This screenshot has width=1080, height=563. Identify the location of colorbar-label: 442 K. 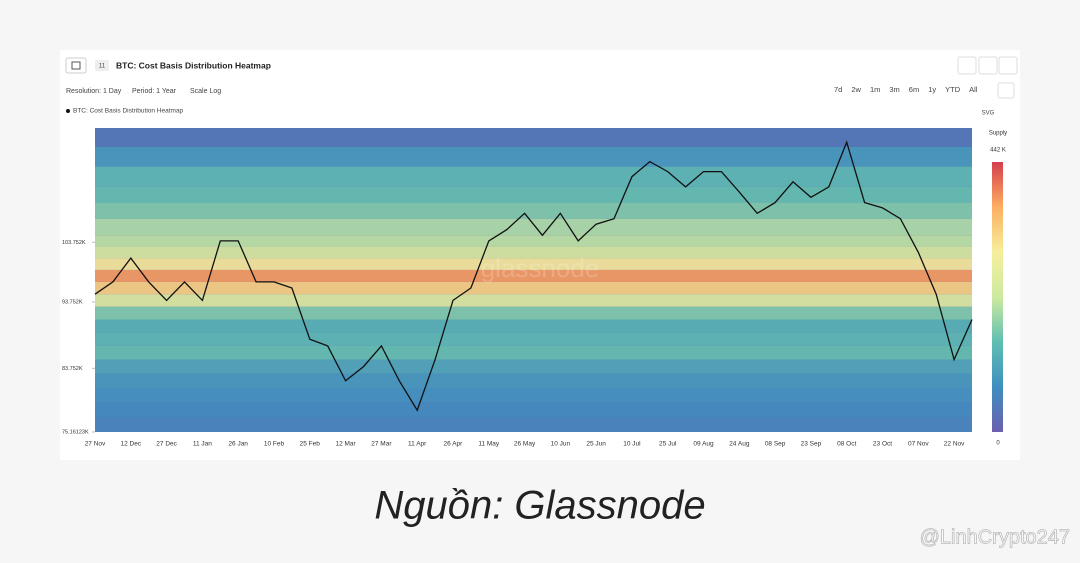
(998, 151).